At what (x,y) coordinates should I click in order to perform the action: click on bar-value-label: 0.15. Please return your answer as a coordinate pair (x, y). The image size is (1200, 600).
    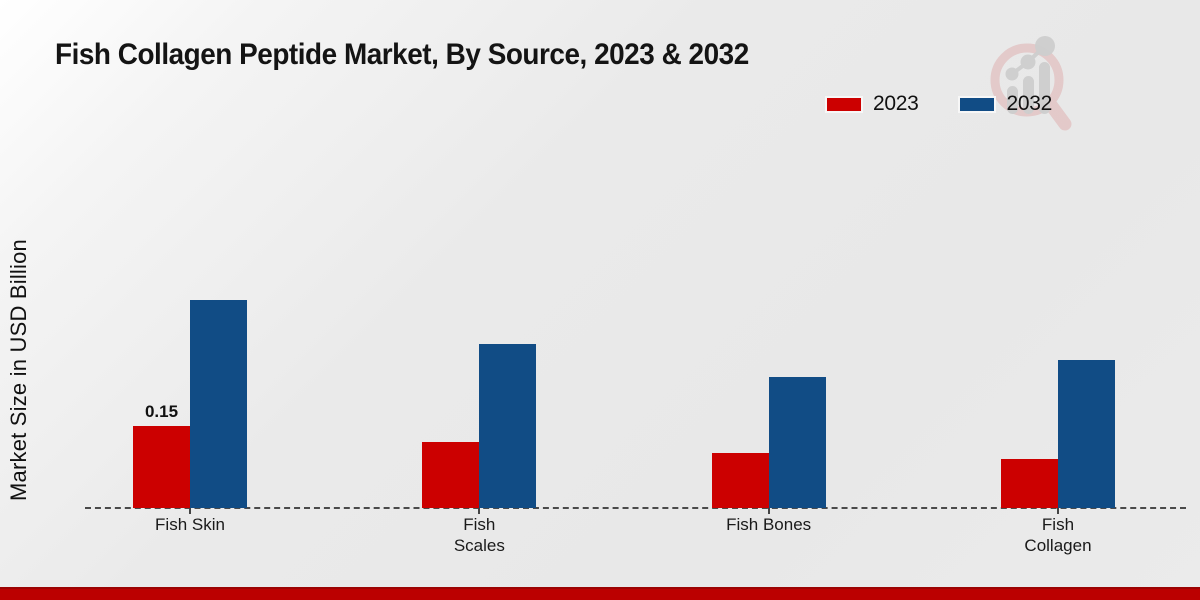
    Looking at the image, I should click on (161, 411).